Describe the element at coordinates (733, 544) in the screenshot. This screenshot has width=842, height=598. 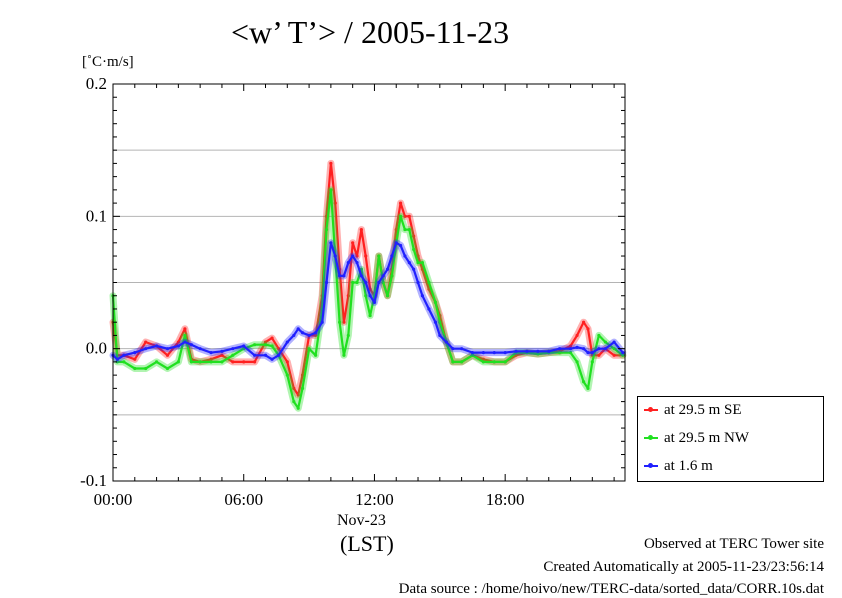
I see `footer-site: Observed at TERC Tower site` at that location.